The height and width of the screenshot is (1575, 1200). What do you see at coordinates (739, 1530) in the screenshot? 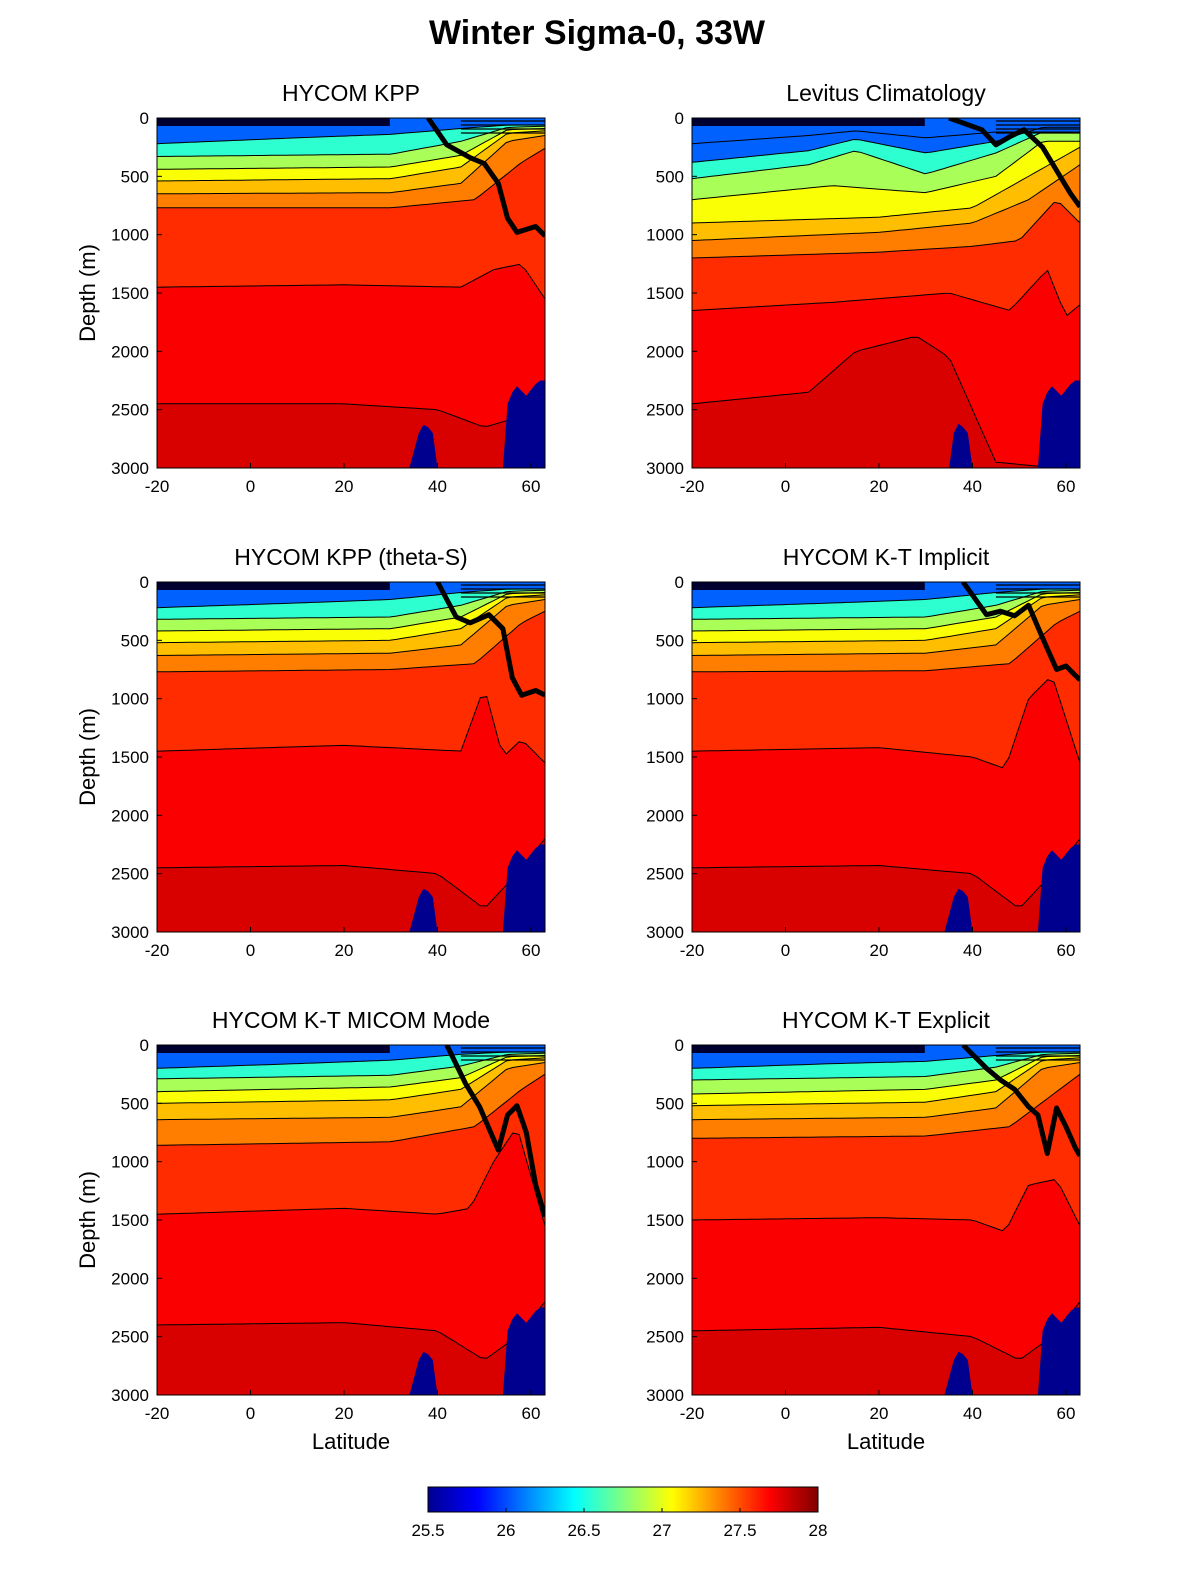
I see `colorbar-tick-label: 27.5` at bounding box center [739, 1530].